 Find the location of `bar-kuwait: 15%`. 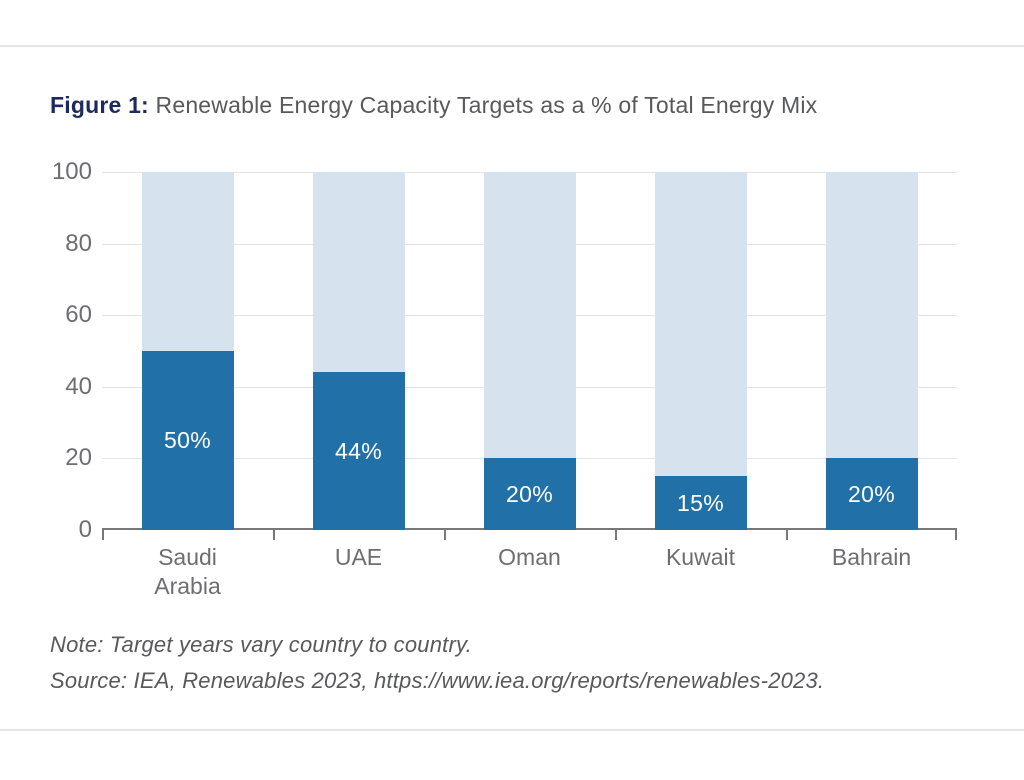

bar-kuwait: 15% is located at coordinates (700, 351).